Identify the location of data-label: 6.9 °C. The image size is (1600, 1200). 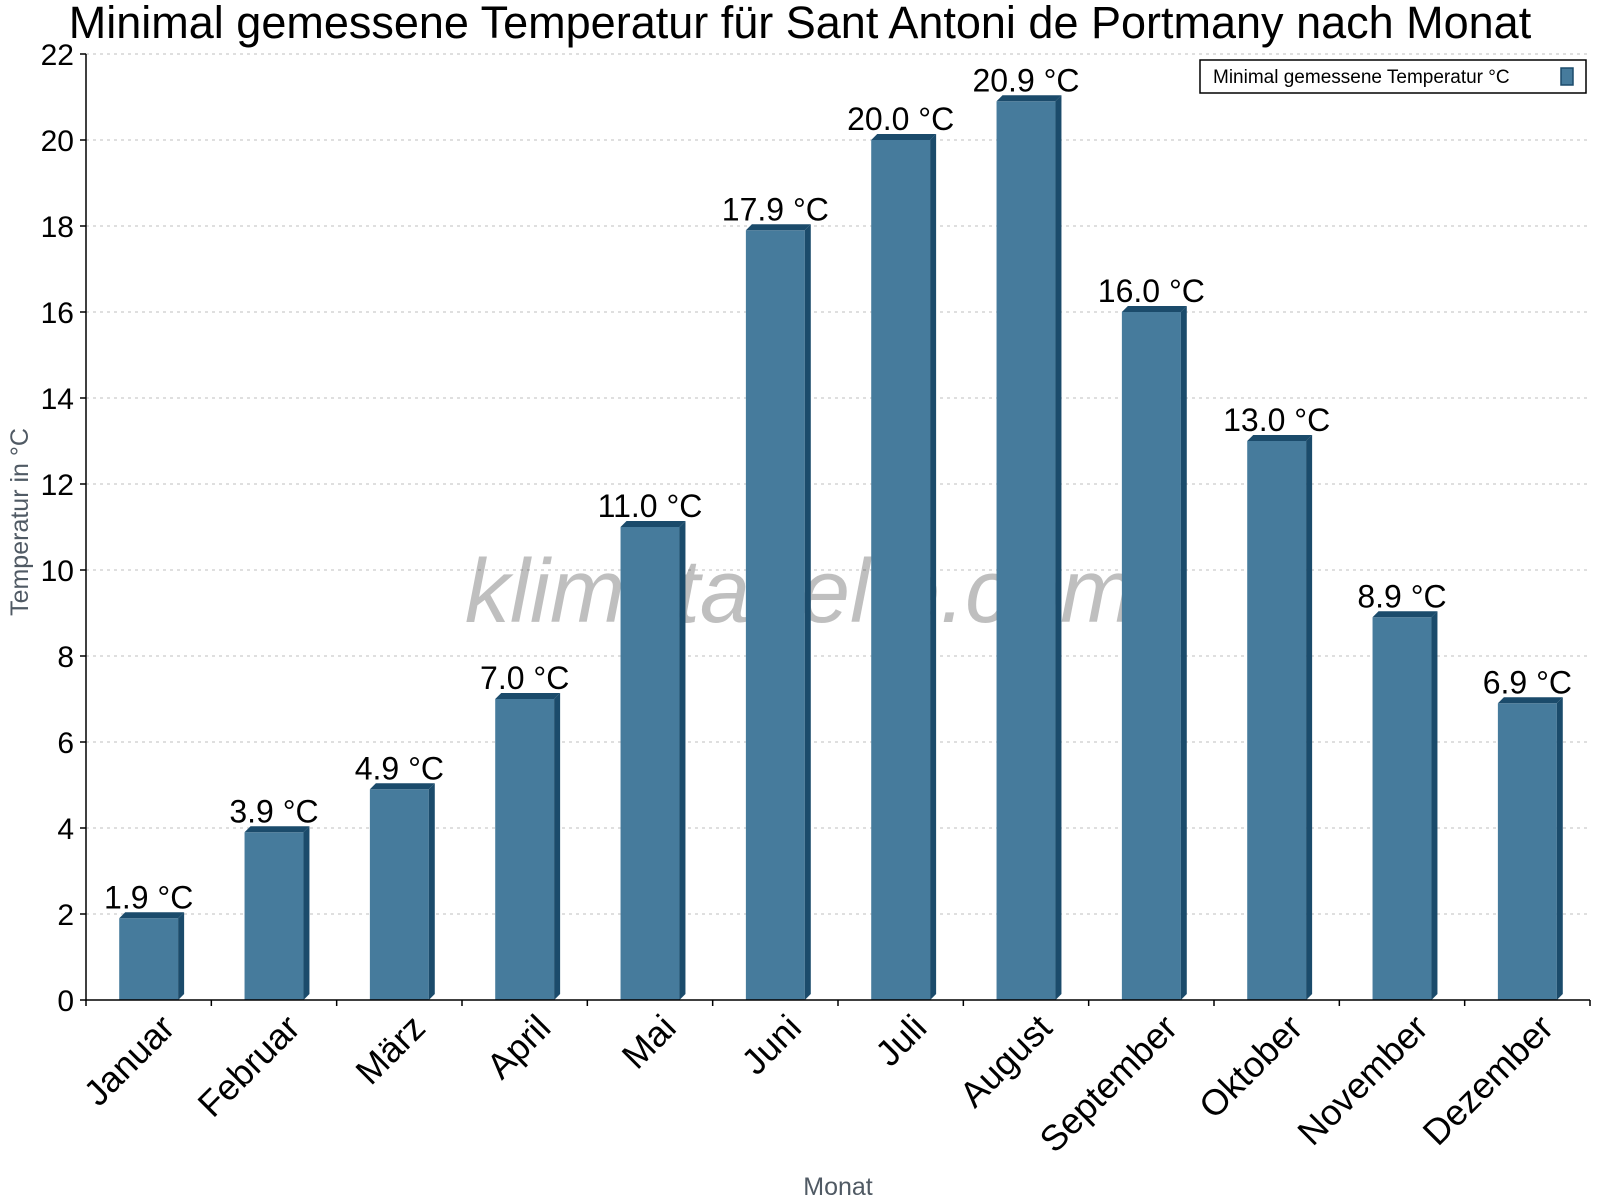
(1527, 682).